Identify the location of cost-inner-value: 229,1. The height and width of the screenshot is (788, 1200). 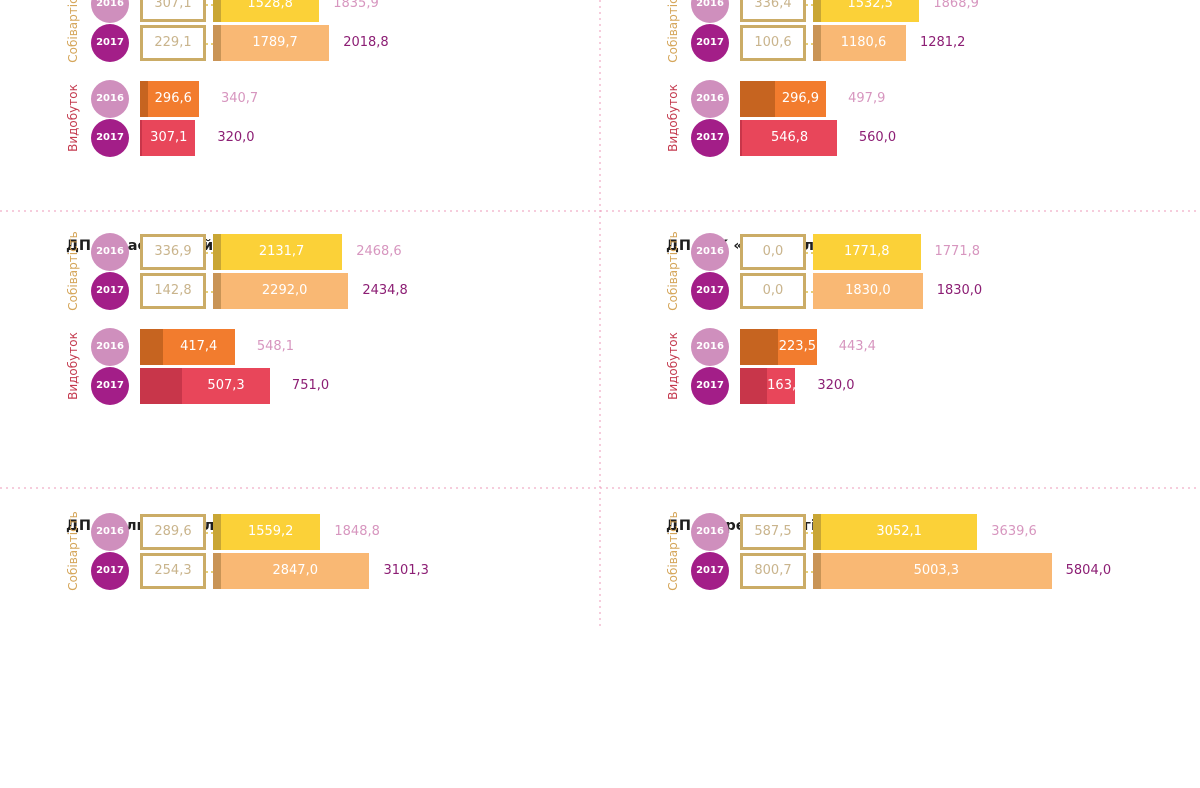
(173, 42).